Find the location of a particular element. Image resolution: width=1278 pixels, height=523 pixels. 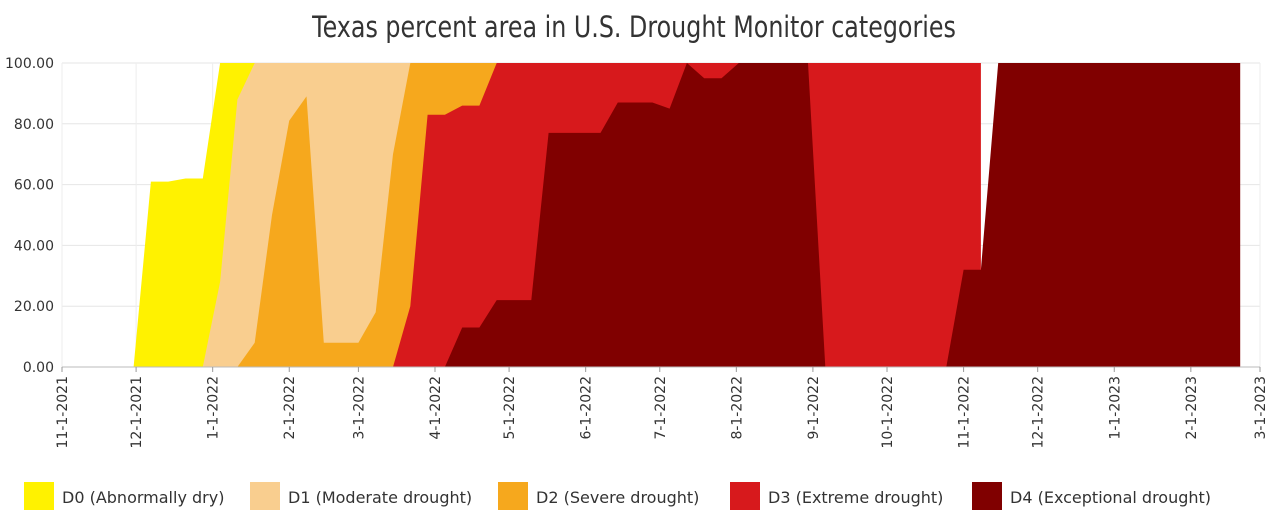

x-tick-label: 10-1-2022 is located at coordinates (888, 412).